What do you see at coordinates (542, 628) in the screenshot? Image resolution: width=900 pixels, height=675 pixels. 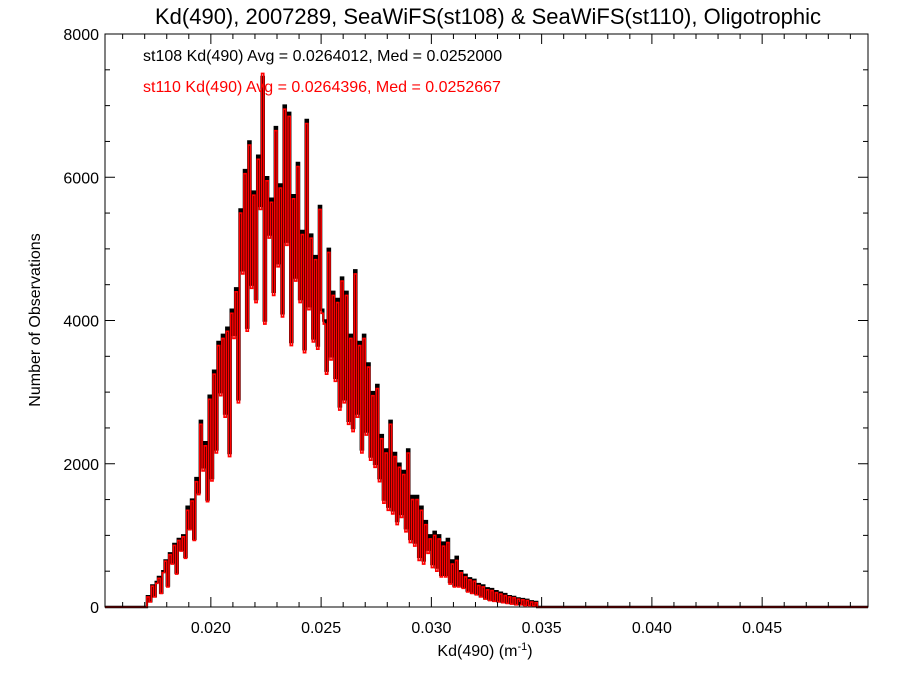 I see `x-tick-label: 0.035` at bounding box center [542, 628].